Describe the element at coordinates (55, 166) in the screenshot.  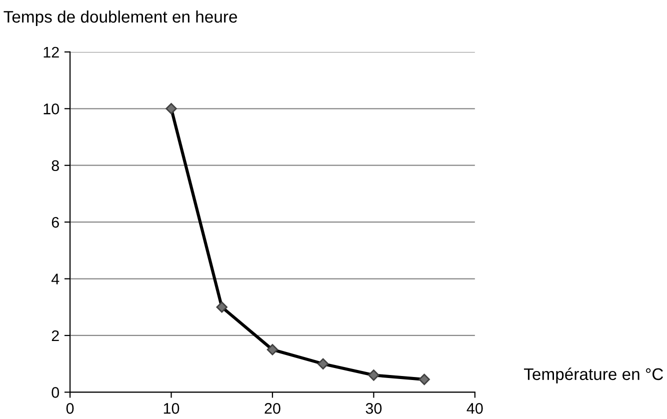
I see `y-tick-label: 8` at that location.